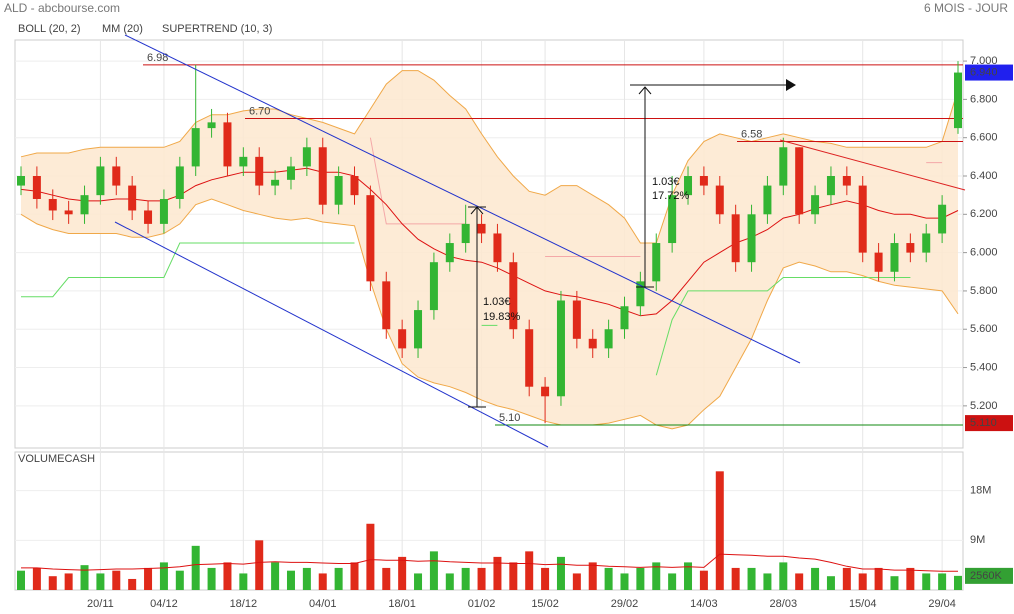 The height and width of the screenshot is (614, 1014). Describe the element at coordinates (164, 604) in the screenshot. I see `x-tick-label: 04/12` at that location.